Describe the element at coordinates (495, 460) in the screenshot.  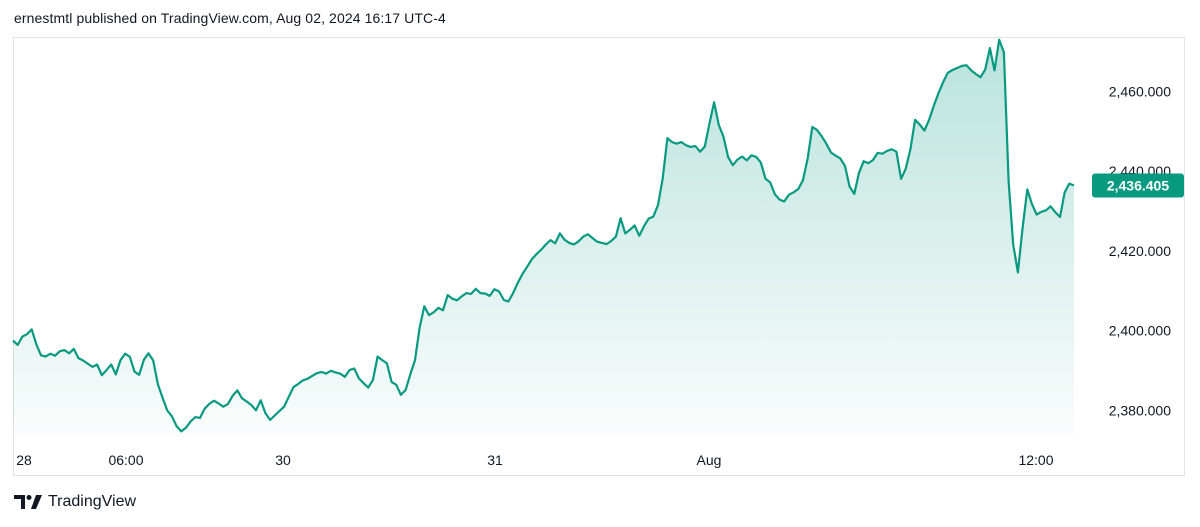
I see `time-tick-label: 31` at that location.